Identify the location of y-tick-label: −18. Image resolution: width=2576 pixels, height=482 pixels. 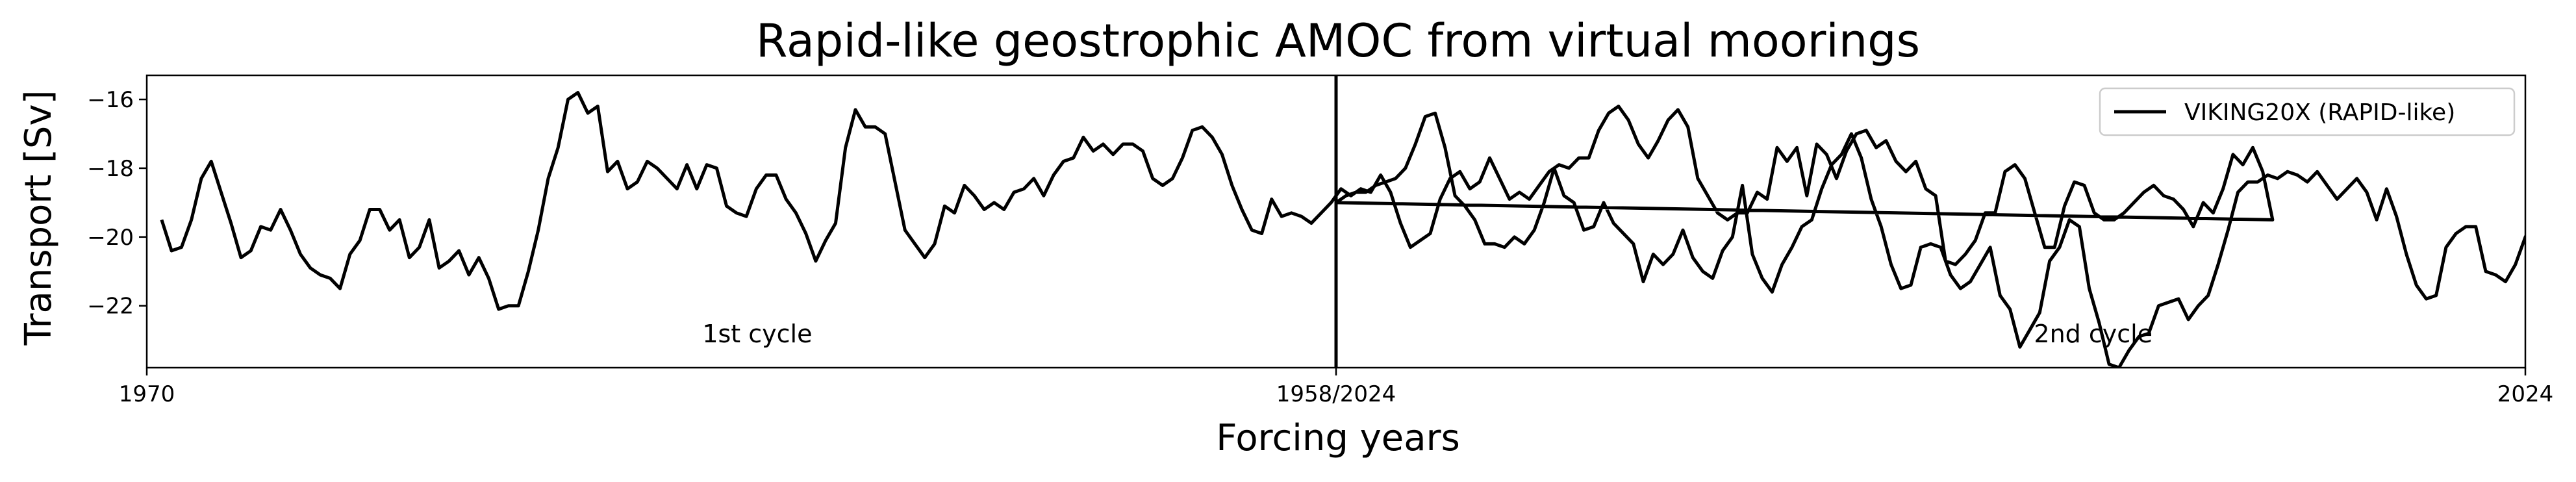
(111, 169).